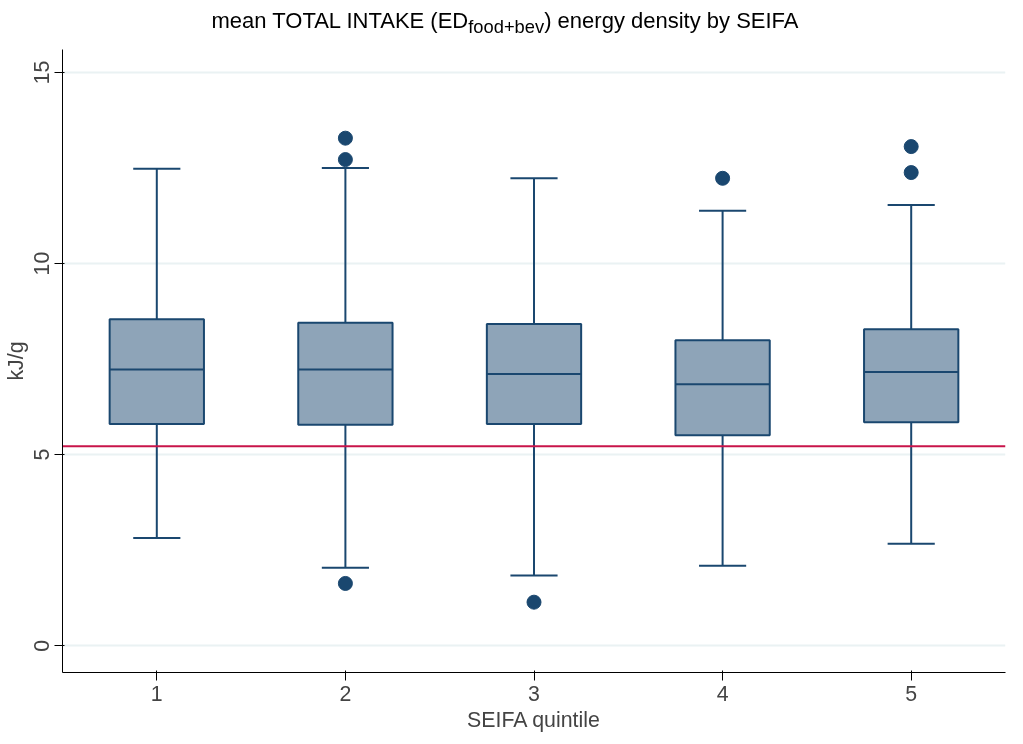  What do you see at coordinates (42, 72) in the screenshot?
I see `y-tick-label: 15` at bounding box center [42, 72].